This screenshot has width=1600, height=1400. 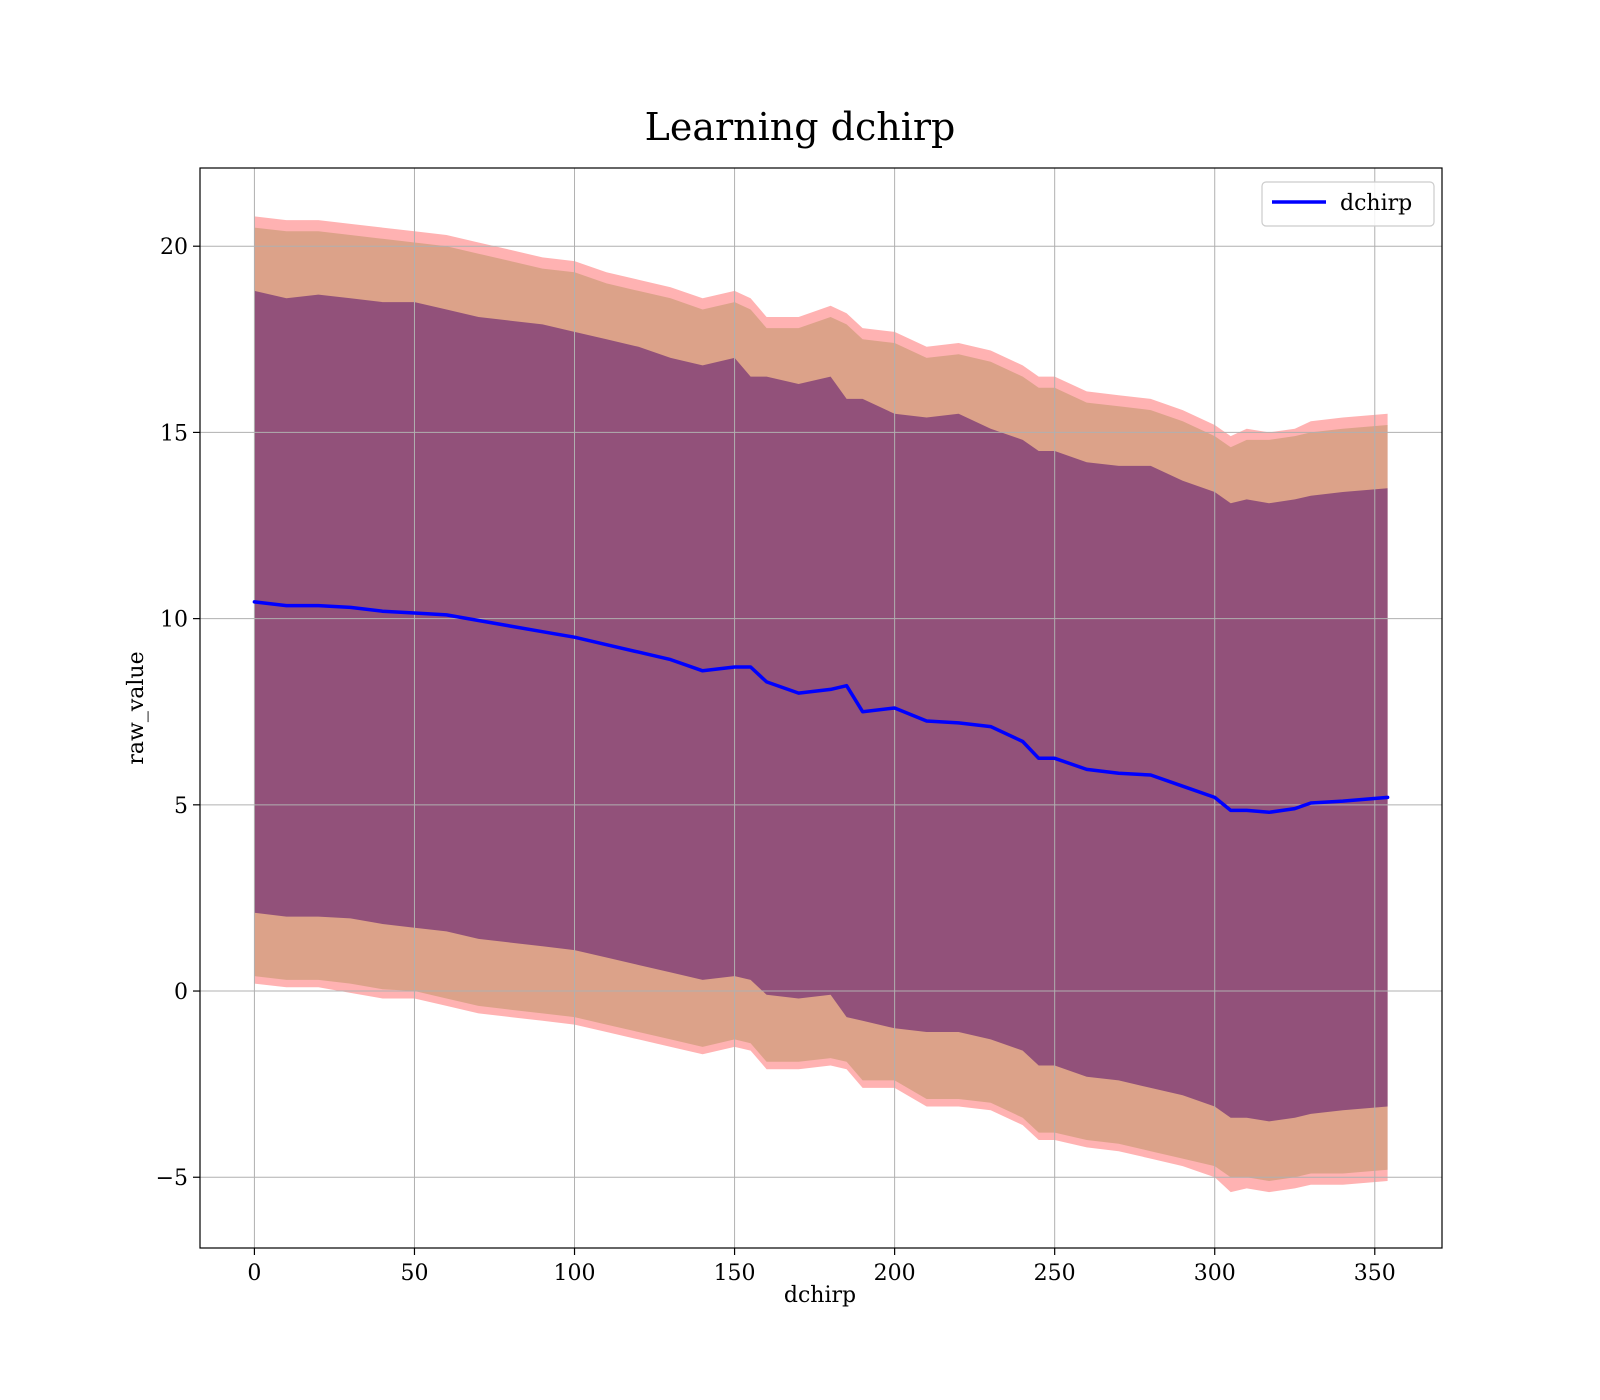 I want to click on series-layer, so click(x=821, y=707).